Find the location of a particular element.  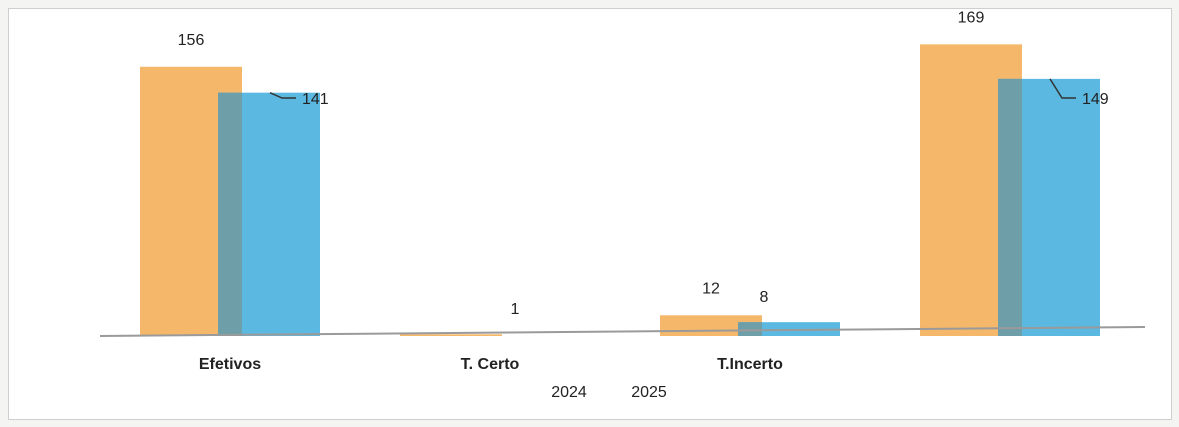

data-label-2024-1: 1 is located at coordinates (515, 309).